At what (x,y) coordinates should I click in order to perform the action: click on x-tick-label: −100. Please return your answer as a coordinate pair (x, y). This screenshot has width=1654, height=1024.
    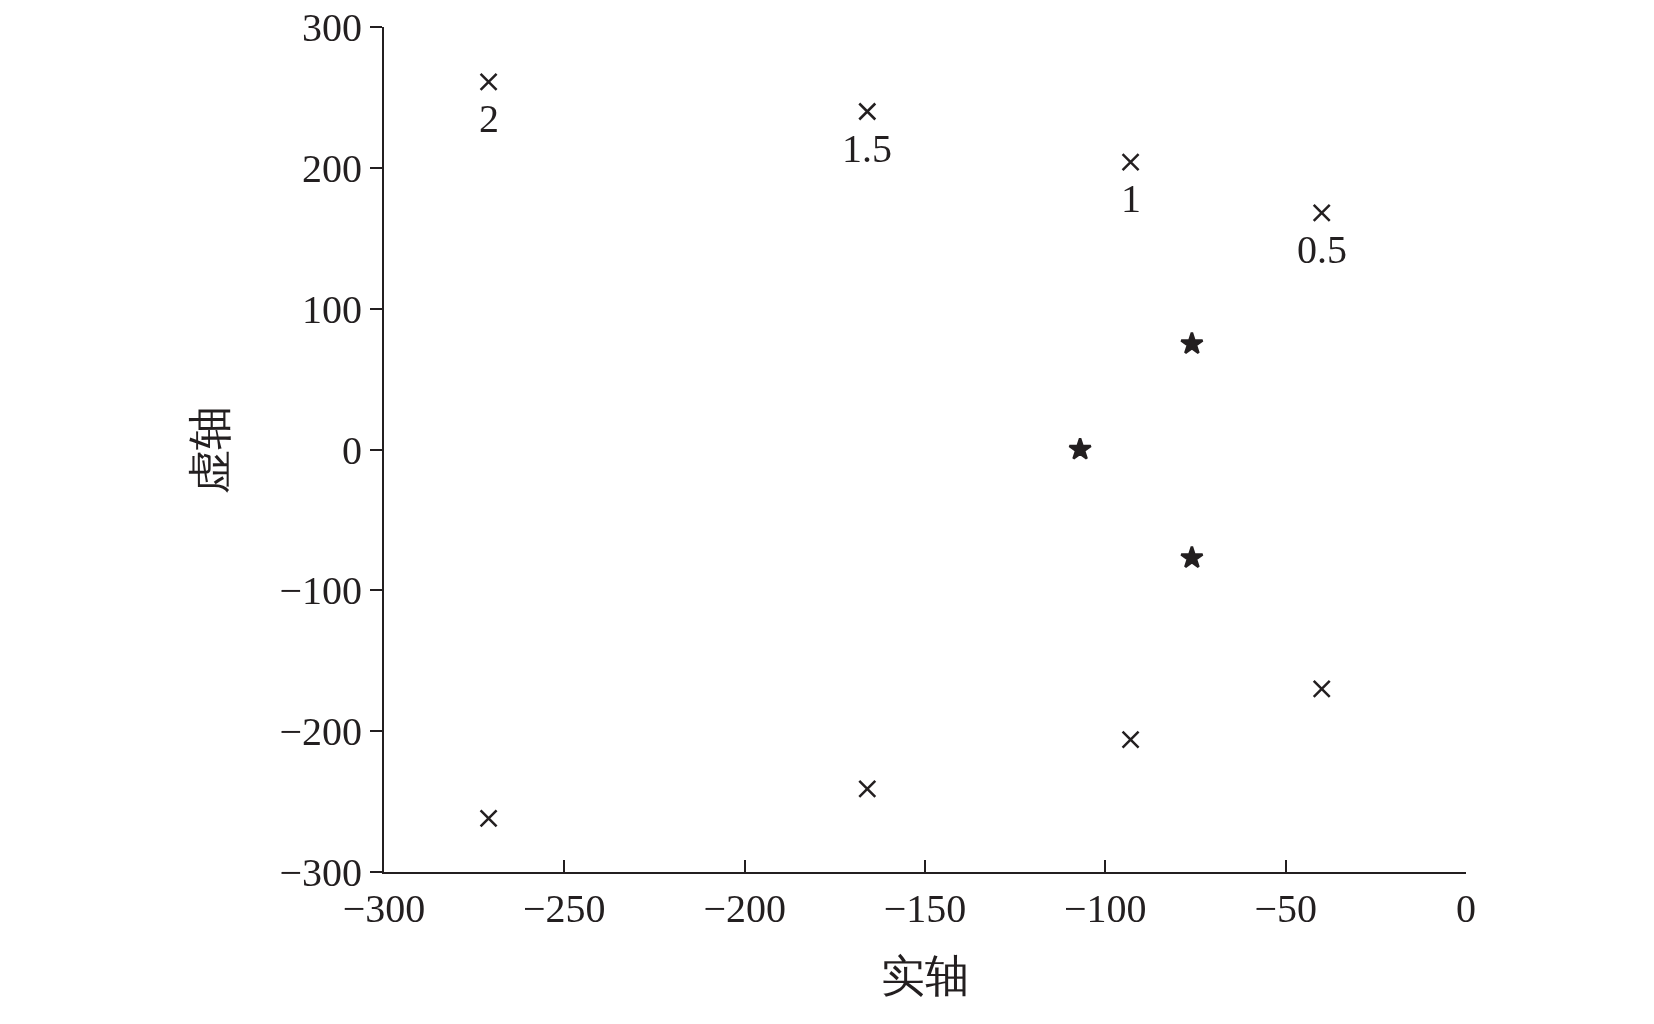
    Looking at the image, I should click on (1105, 908).